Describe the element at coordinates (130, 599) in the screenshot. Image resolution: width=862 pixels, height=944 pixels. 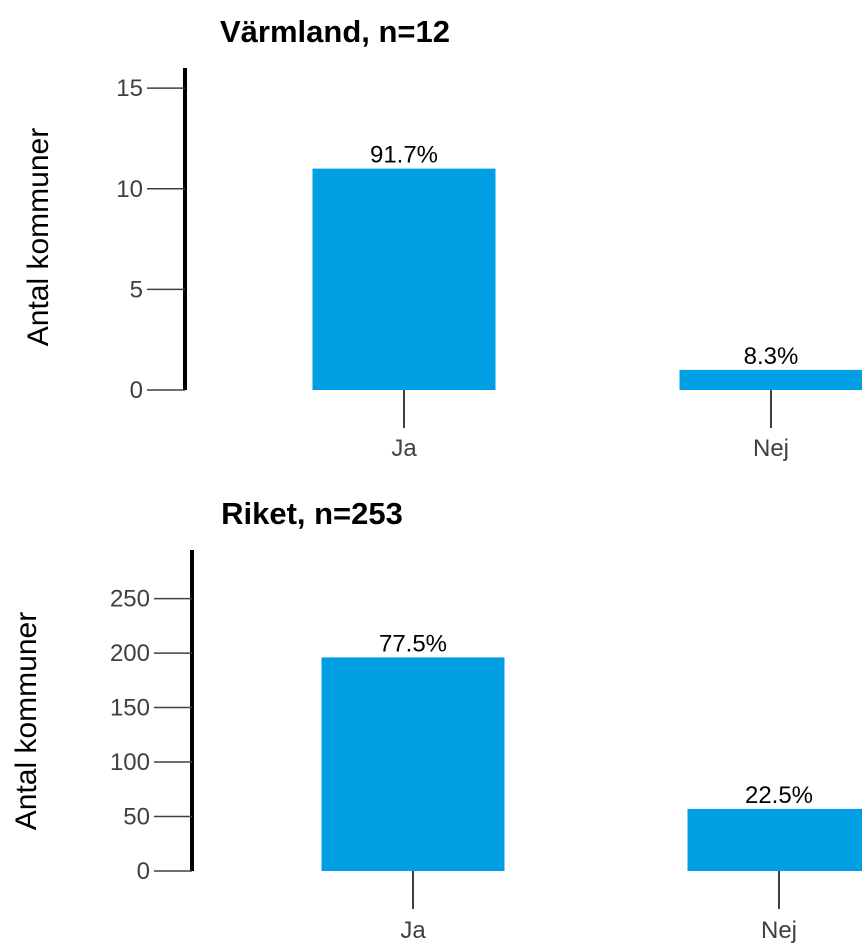
I see `y-tick-label: 250` at that location.